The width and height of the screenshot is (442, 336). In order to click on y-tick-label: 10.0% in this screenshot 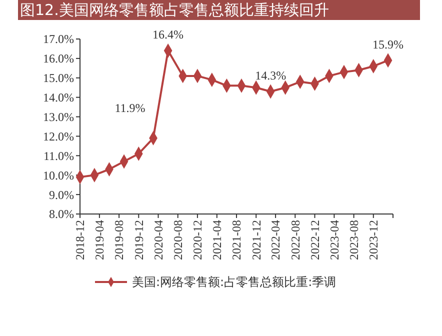, I will do `click(58, 175)`.